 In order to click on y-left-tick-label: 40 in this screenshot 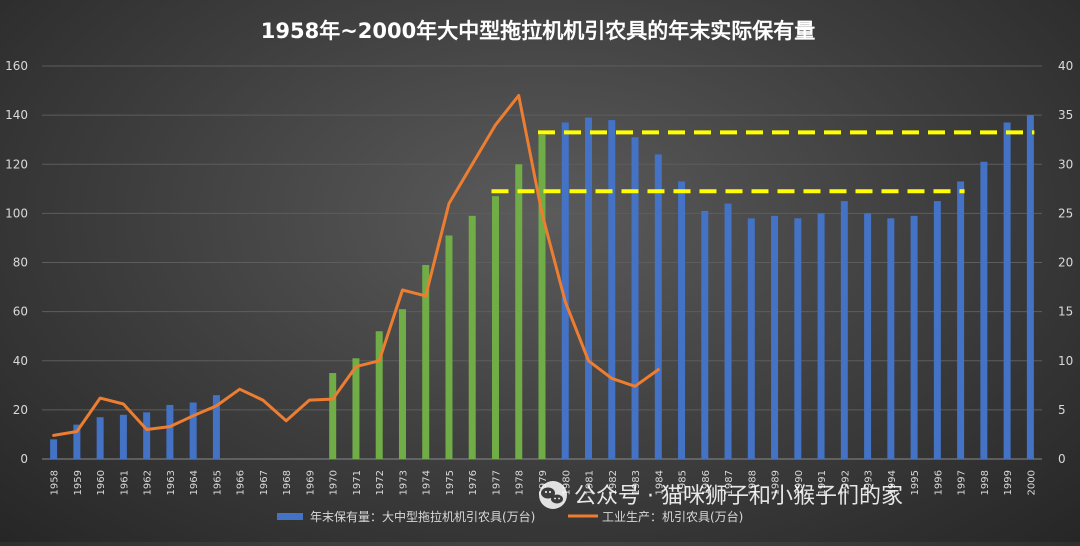, I will do `click(20, 361)`.